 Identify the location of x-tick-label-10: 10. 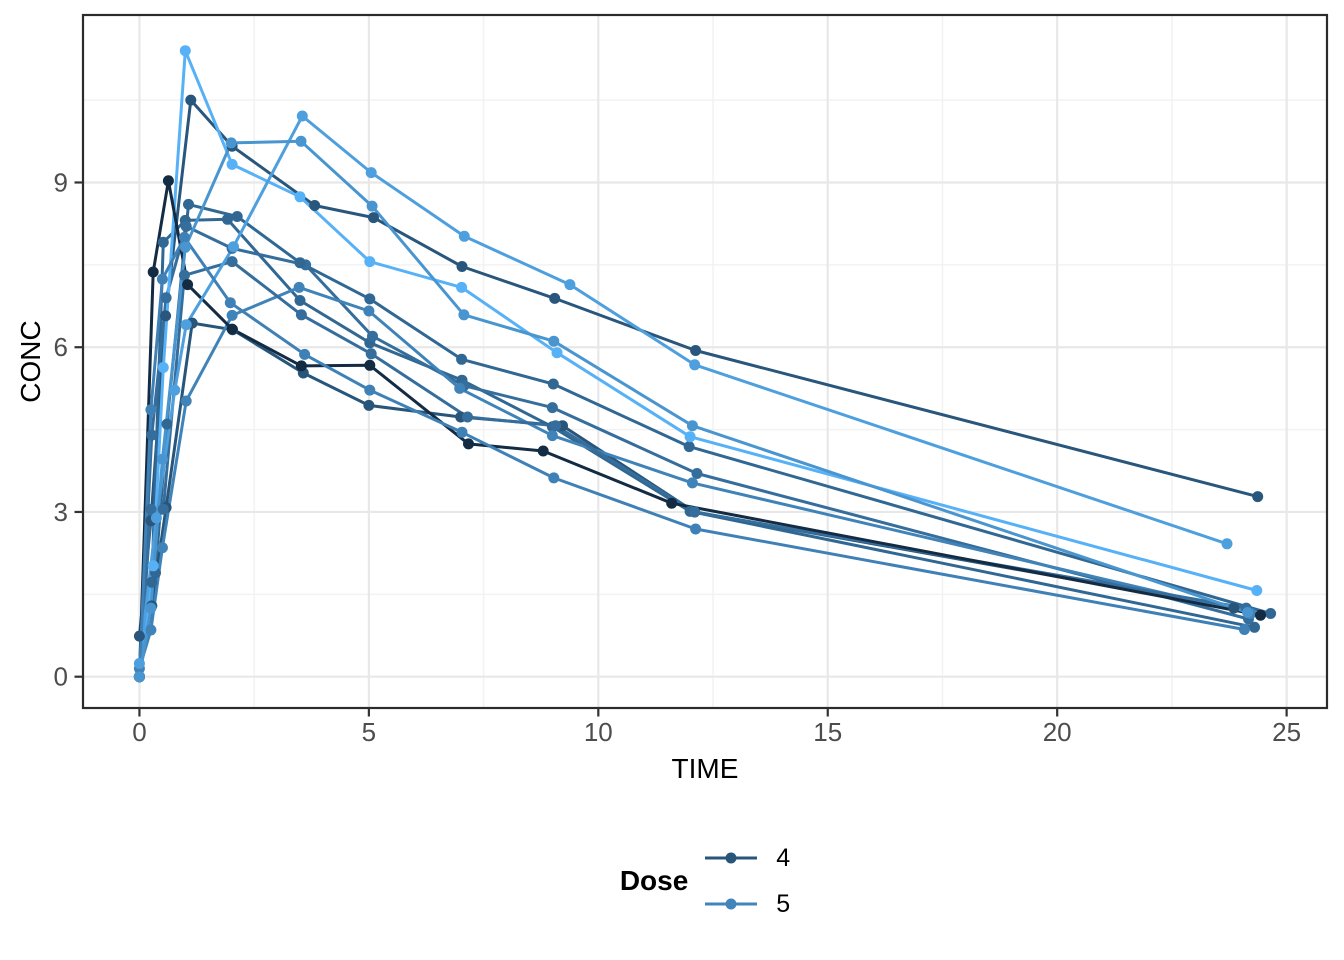
(598, 732).